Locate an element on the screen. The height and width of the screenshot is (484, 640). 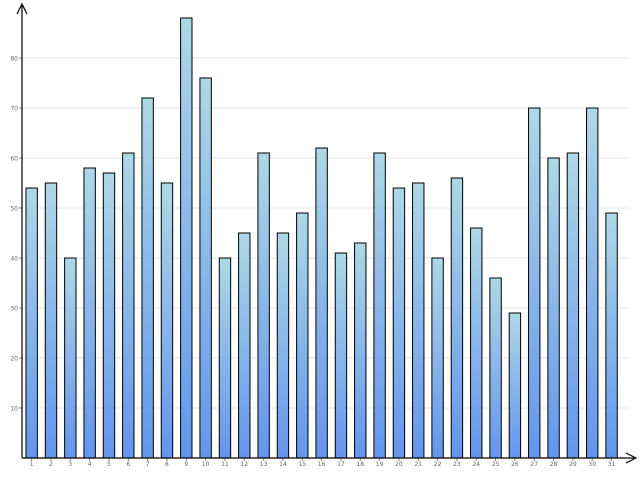
x-tick-label: 18 is located at coordinates (360, 464).